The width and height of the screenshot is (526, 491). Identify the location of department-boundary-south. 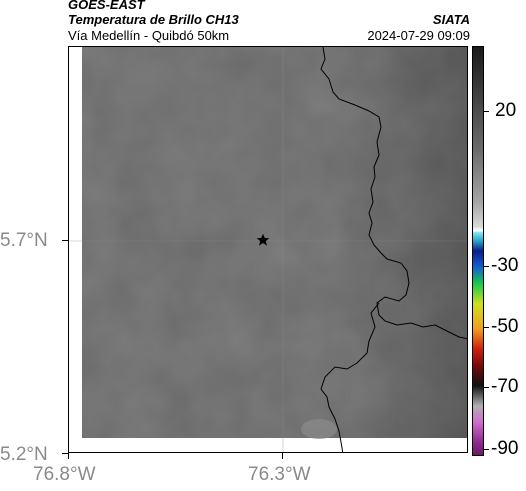
(350, 377).